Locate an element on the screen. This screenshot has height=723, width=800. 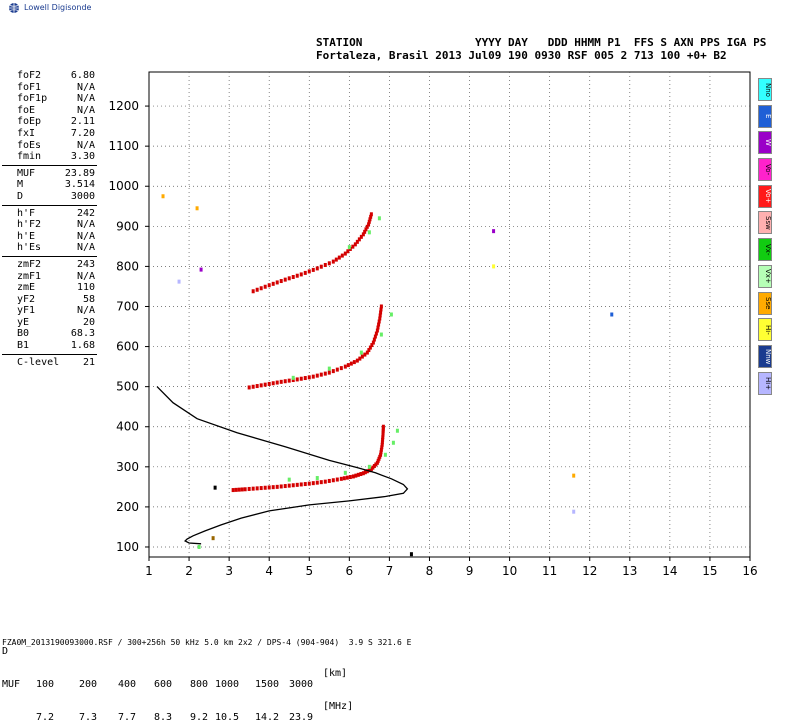
param-row: foF1 N/A is located at coordinates (50, 88).